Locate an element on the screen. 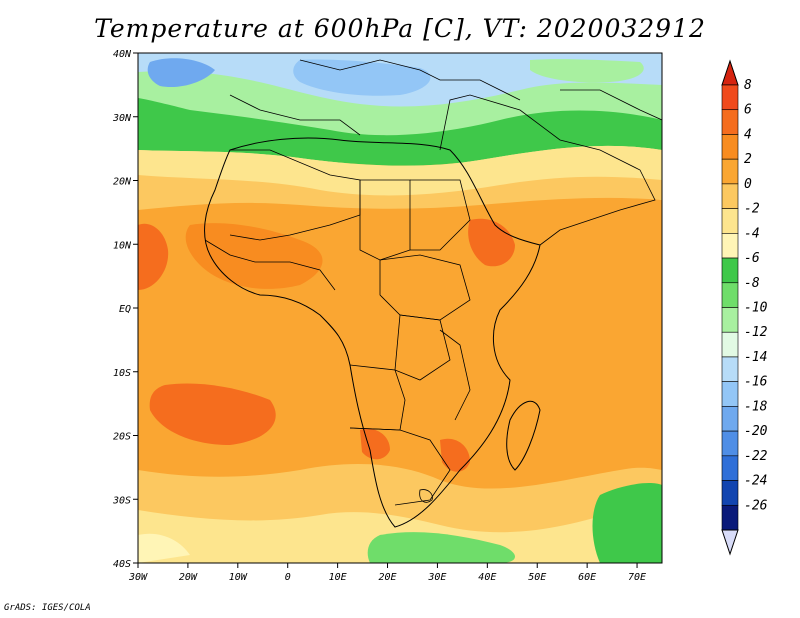 The height and width of the screenshot is (618, 800). colorbar-label: -14 is located at coordinates (755, 357).